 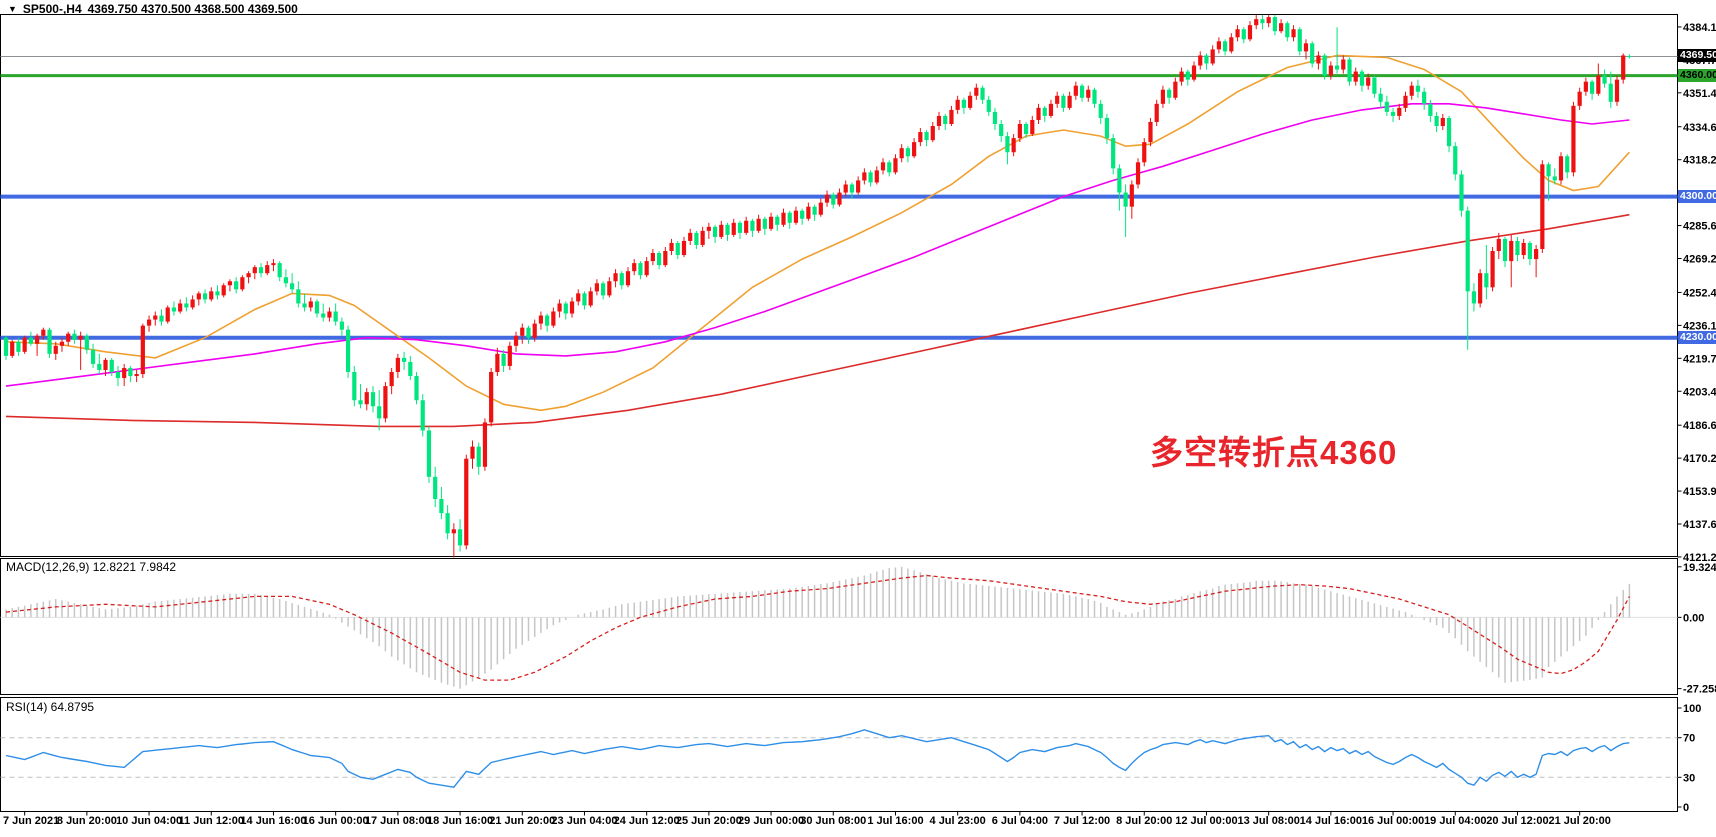 What do you see at coordinates (1699, 161) in the screenshot?
I see `svg-text: 4318.29` at bounding box center [1699, 161].